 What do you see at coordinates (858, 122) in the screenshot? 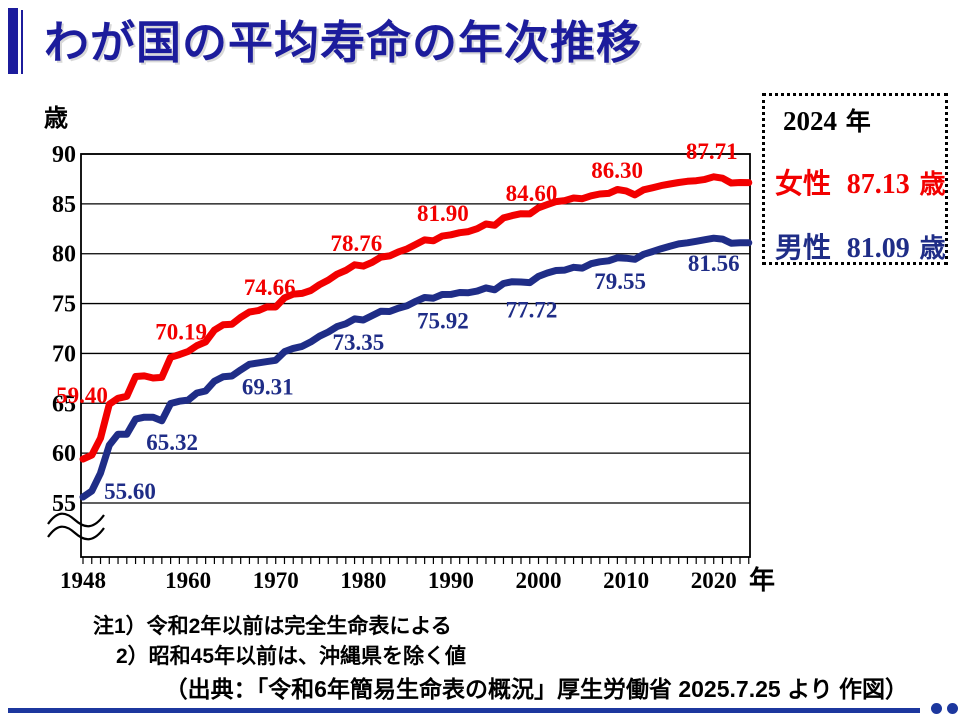
I see `legend-year-unit: 年` at bounding box center [858, 122].